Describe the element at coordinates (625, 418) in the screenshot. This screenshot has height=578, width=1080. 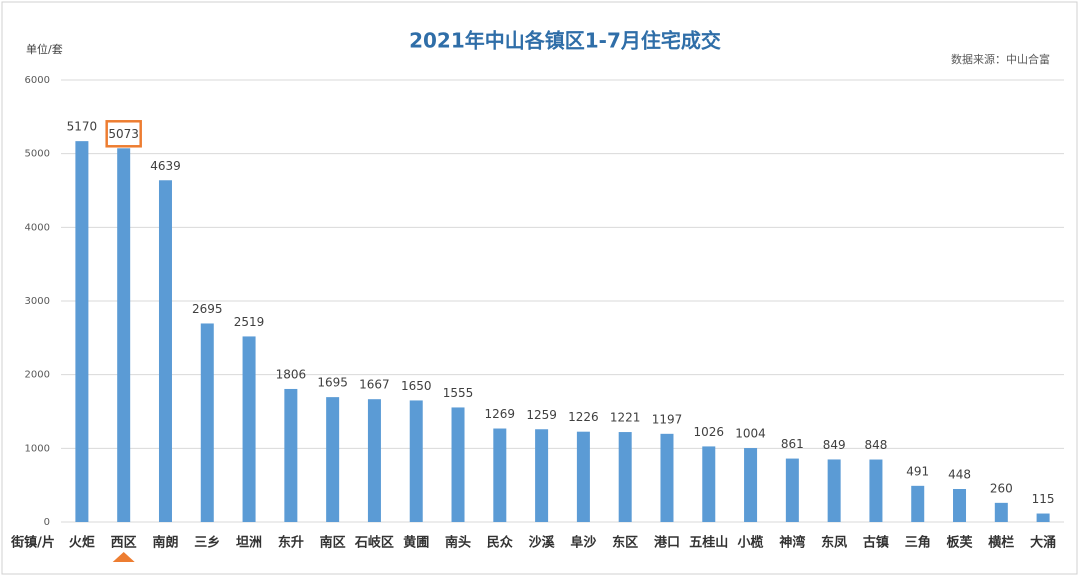
I see `value-label: 1221` at that location.